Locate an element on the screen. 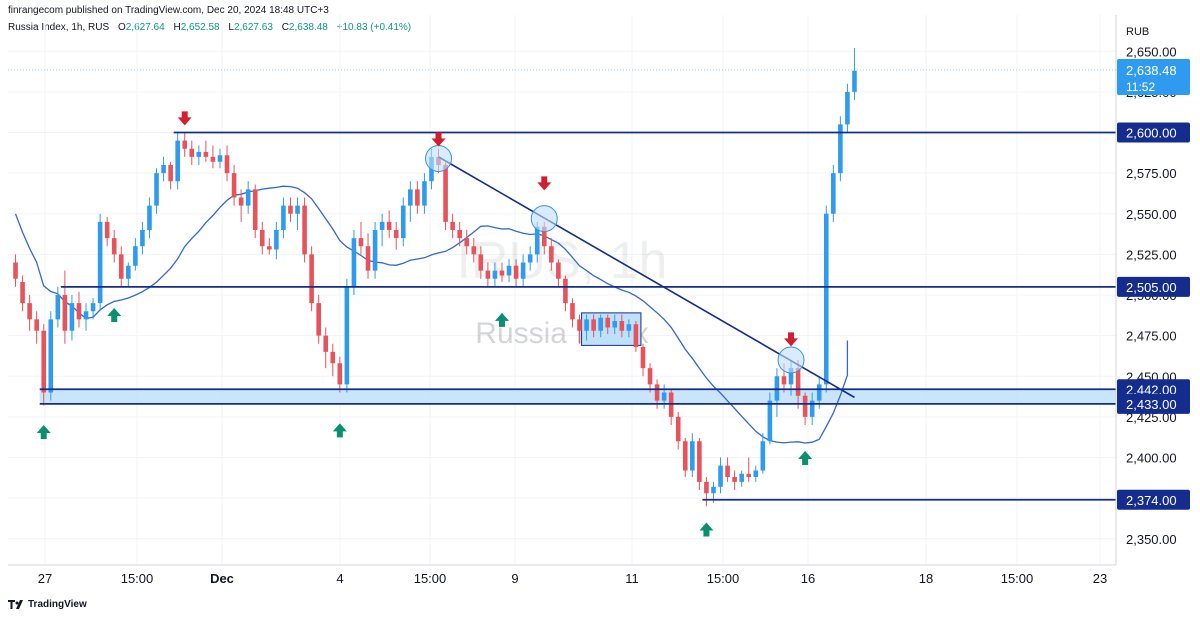  level-price-tag: 2,433.00 is located at coordinates (1153, 403).